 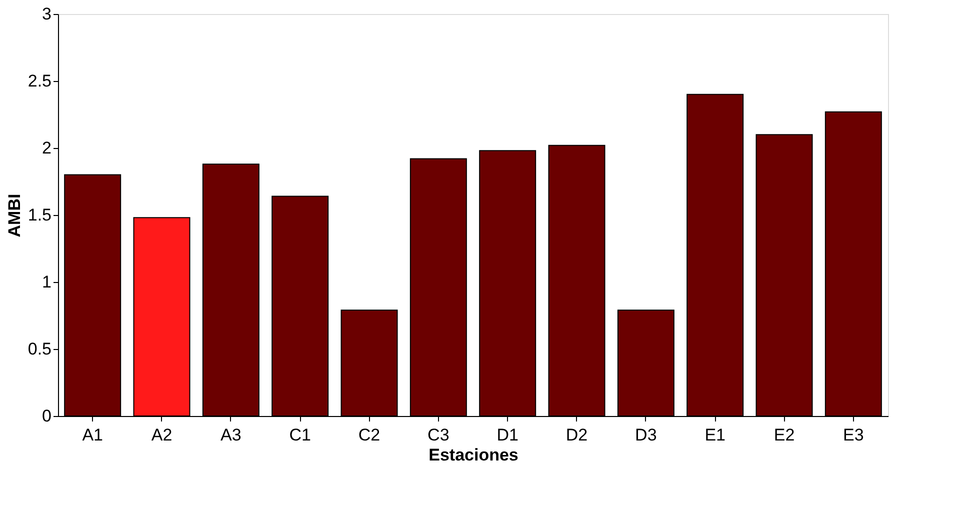 I want to click on x-tick-label: A1, so click(x=92, y=435).